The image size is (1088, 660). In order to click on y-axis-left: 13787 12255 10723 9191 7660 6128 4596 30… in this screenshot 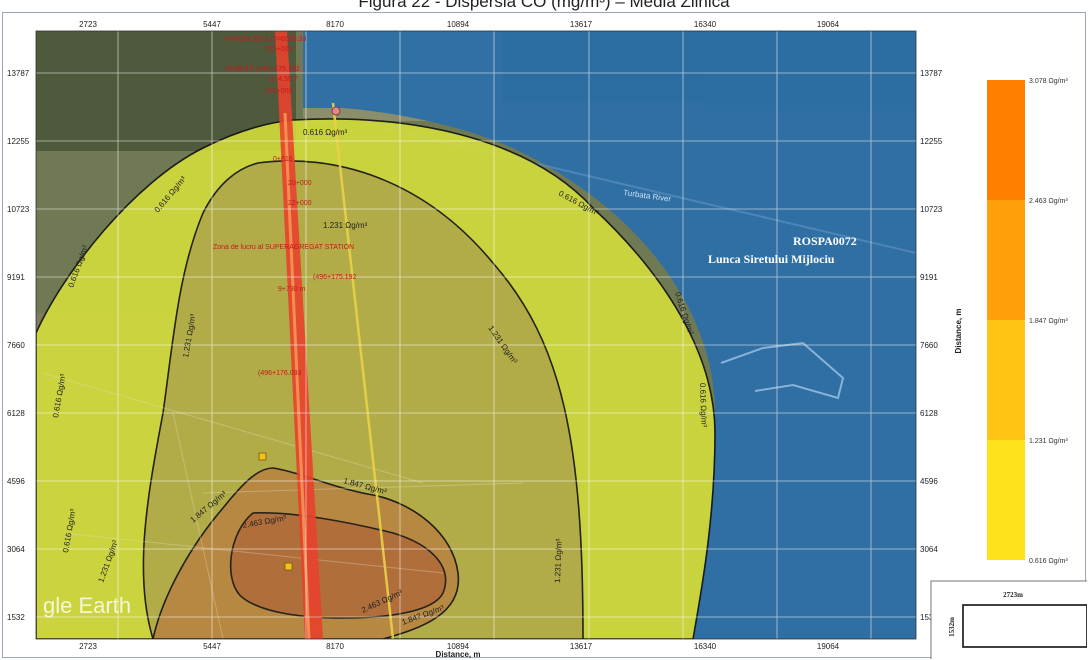, I will do `click(18, 345)`.